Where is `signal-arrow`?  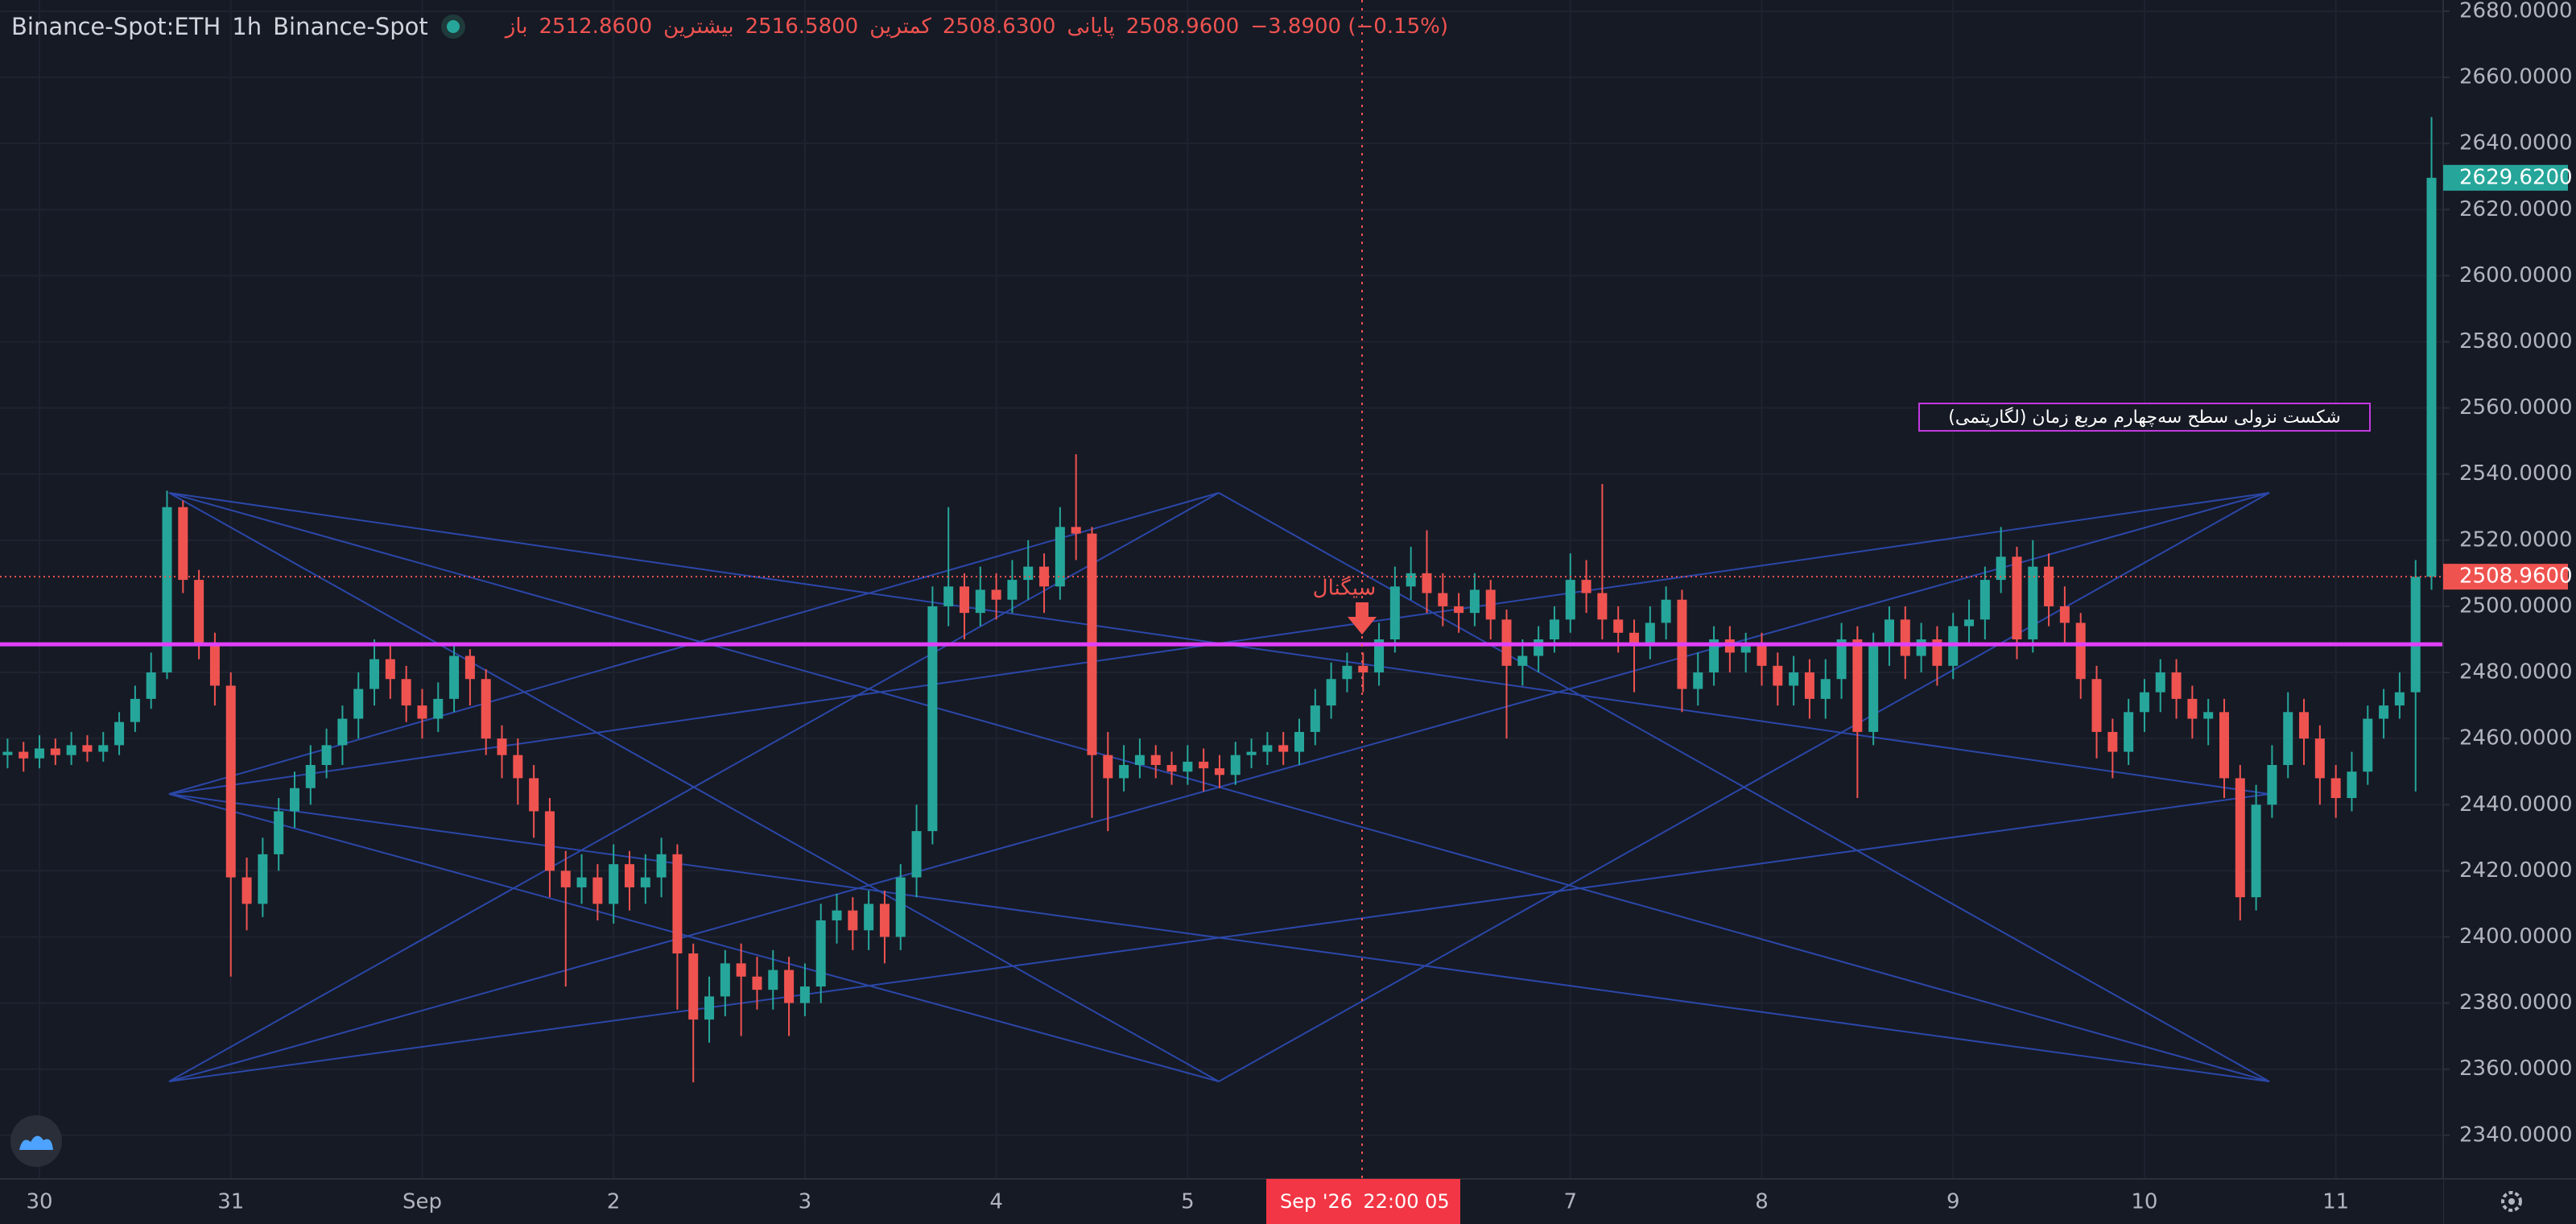
signal-arrow is located at coordinates (1362, 618).